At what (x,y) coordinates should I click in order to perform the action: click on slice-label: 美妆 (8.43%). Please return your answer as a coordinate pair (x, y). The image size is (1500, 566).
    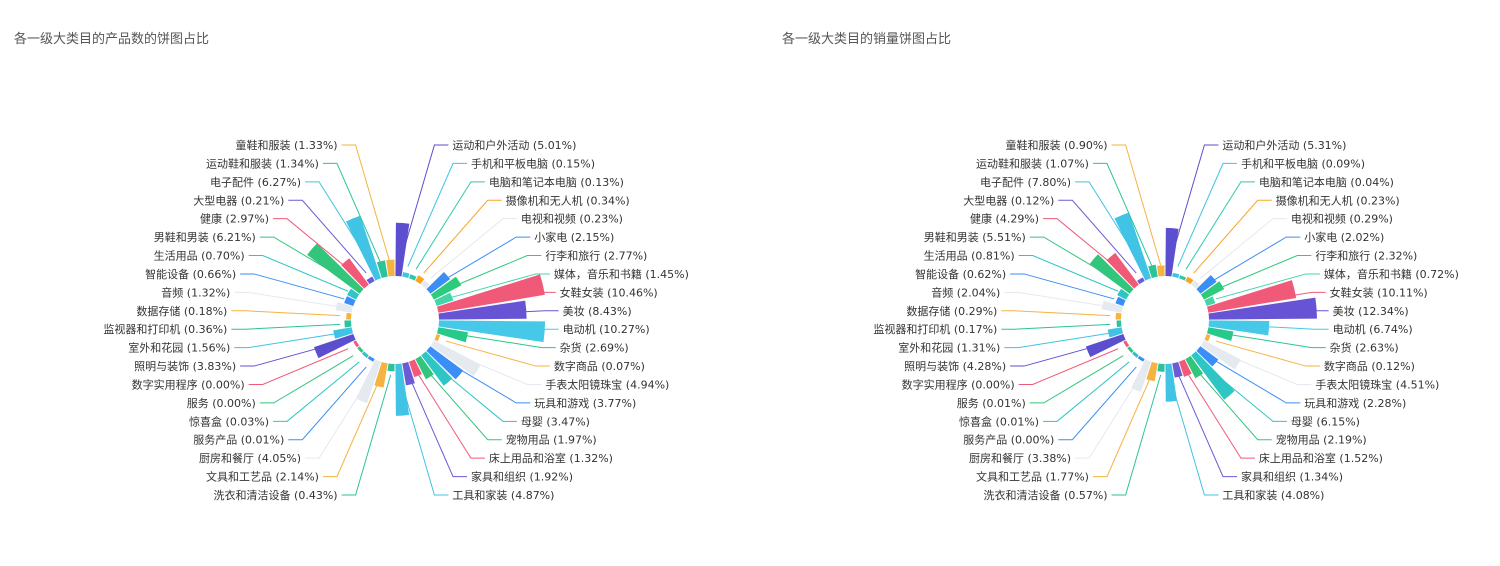
    Looking at the image, I should click on (597, 311).